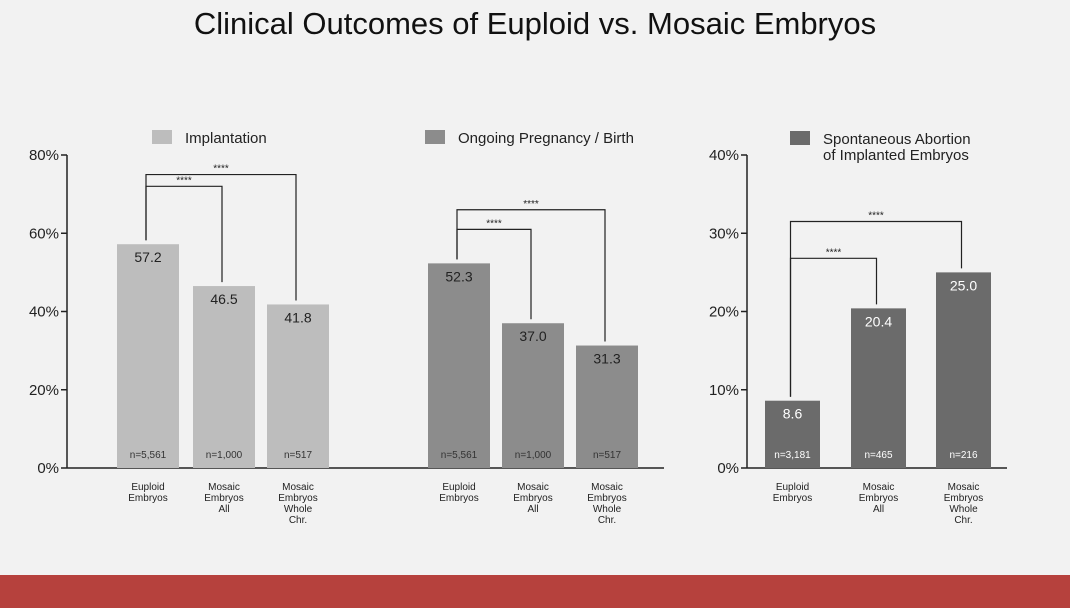  Describe the element at coordinates (48, 468) in the screenshot. I see `y-tick-label-left: 0%` at that location.